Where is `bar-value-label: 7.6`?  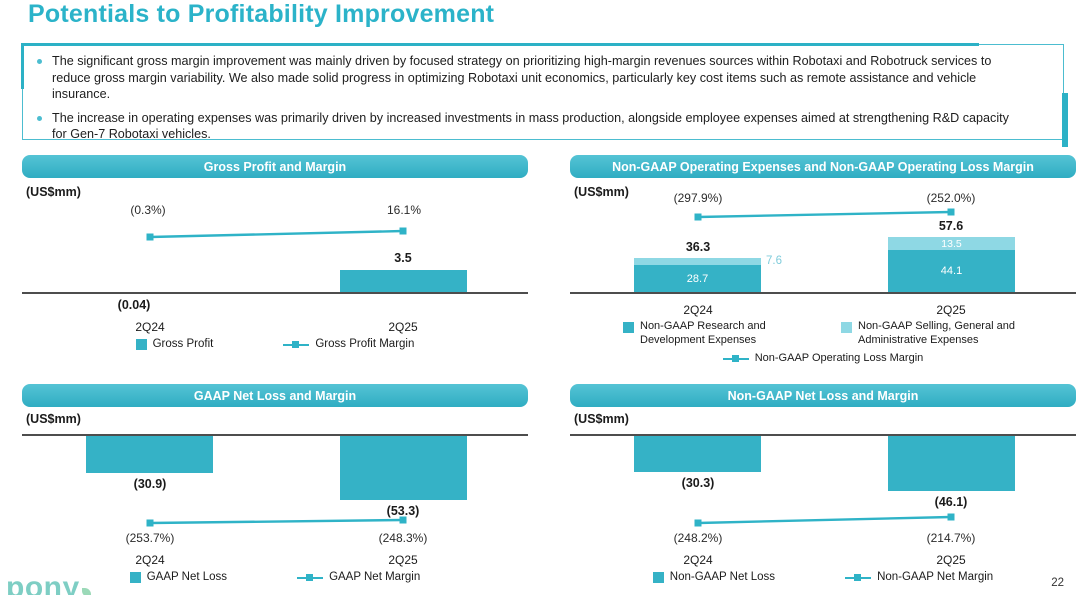 bar-value-label: 7.6 is located at coordinates (774, 261).